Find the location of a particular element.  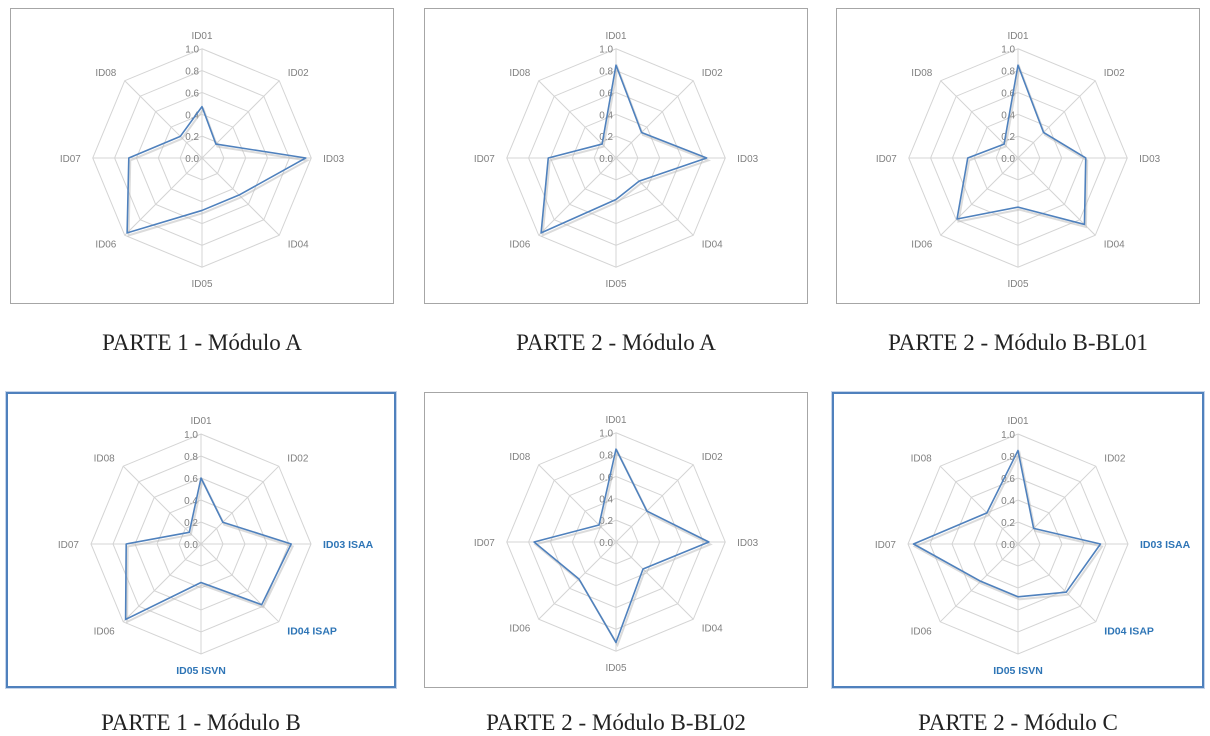

chart-caption: PARTE 2 - Módulo B-BL01 is located at coordinates (1018, 342).